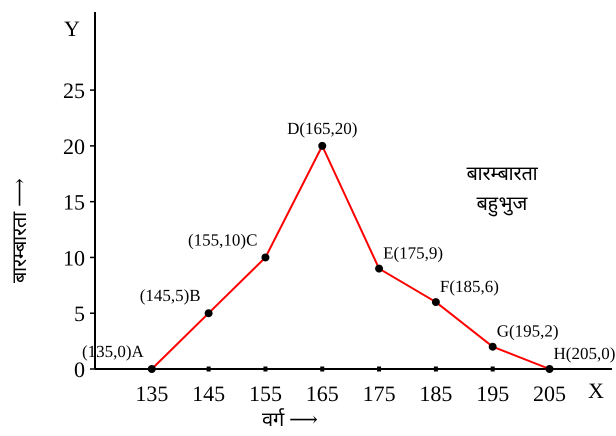 Image resolution: width=616 pixels, height=436 pixels. What do you see at coordinates (527, 331) in the screenshot?
I see `annotation: G(195,2)` at bounding box center [527, 331].